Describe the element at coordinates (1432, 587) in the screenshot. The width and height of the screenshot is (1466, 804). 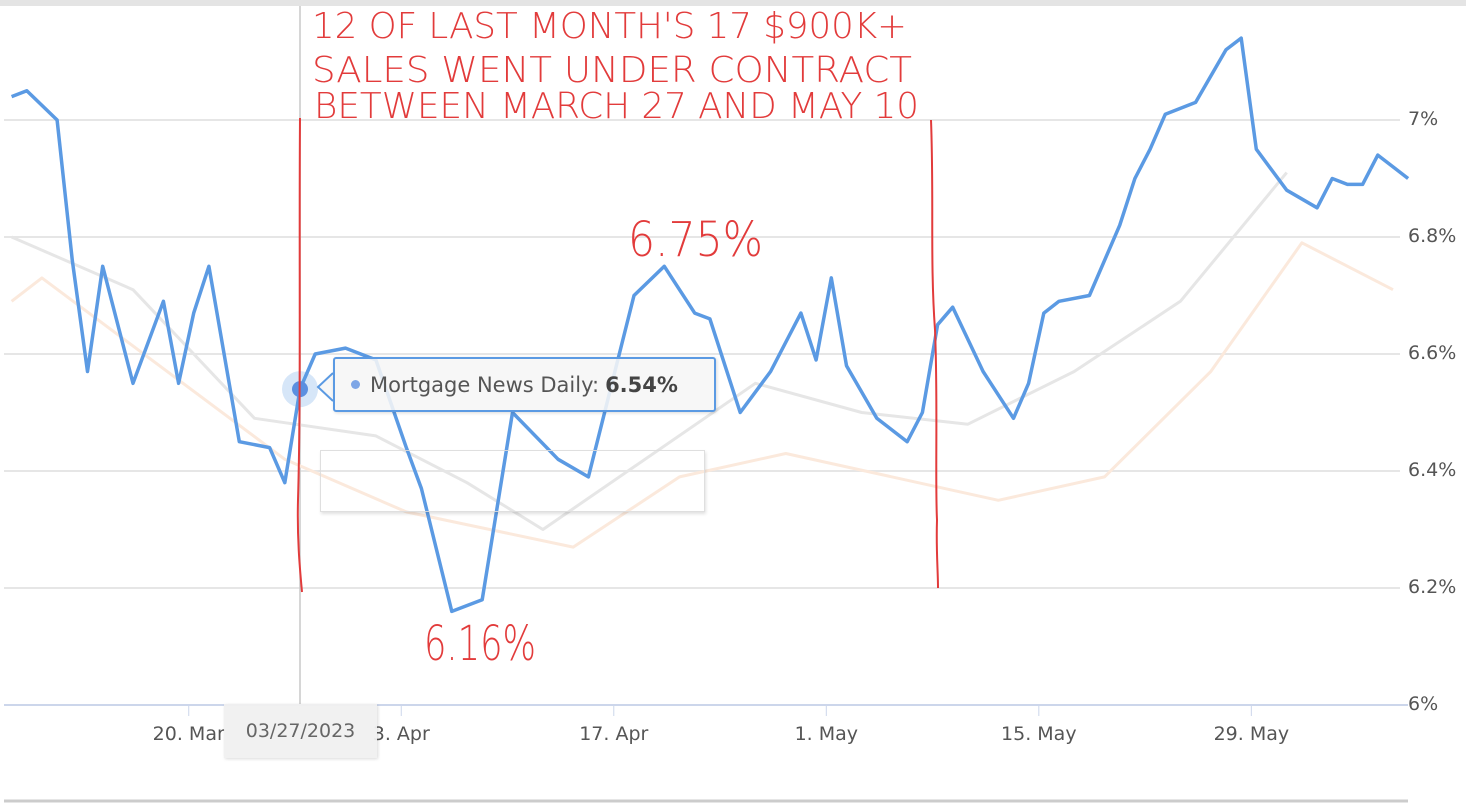
I see `y-tick-label: 6.2%` at that location.